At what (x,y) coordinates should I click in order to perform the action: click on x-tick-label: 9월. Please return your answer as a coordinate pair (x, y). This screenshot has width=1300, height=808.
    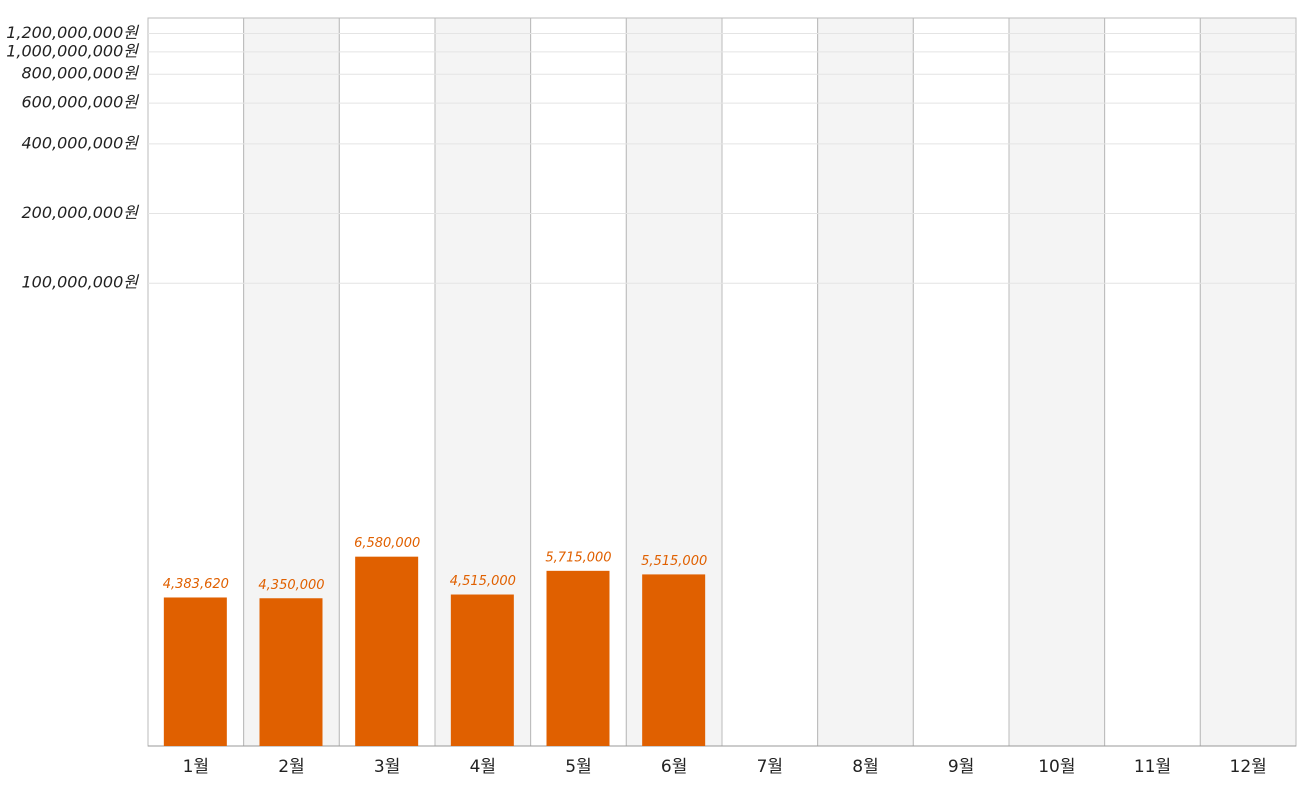
    Looking at the image, I should click on (961, 767).